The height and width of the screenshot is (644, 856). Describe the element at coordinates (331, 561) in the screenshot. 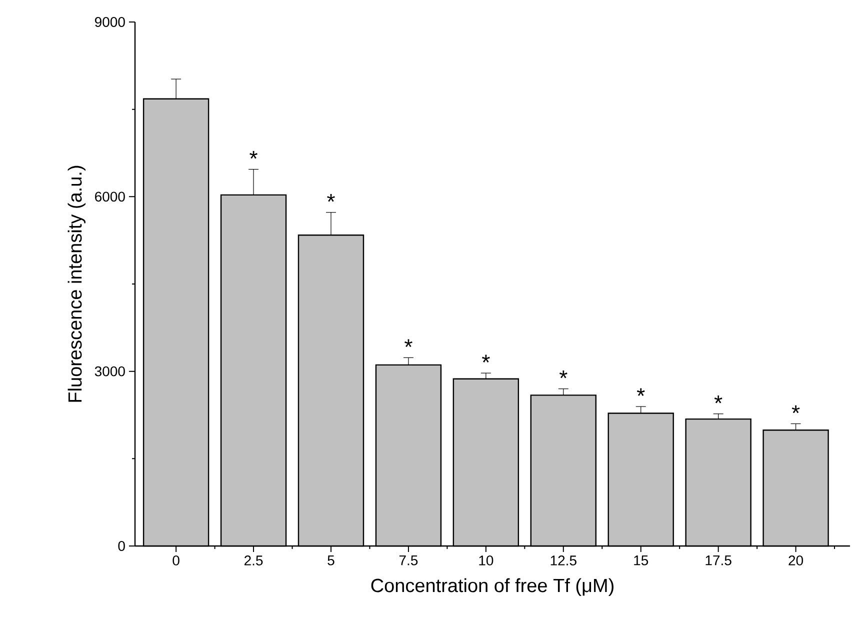

I see `x-tick-label: 5` at that location.